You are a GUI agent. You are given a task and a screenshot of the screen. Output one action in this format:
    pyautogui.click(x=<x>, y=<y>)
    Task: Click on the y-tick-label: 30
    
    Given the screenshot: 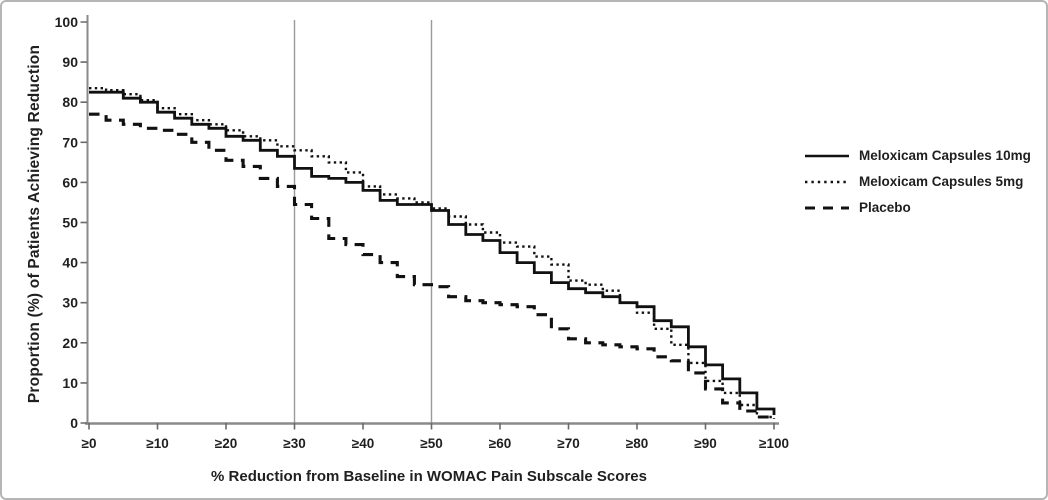 What is the action you would take?
    pyautogui.click(x=70, y=303)
    